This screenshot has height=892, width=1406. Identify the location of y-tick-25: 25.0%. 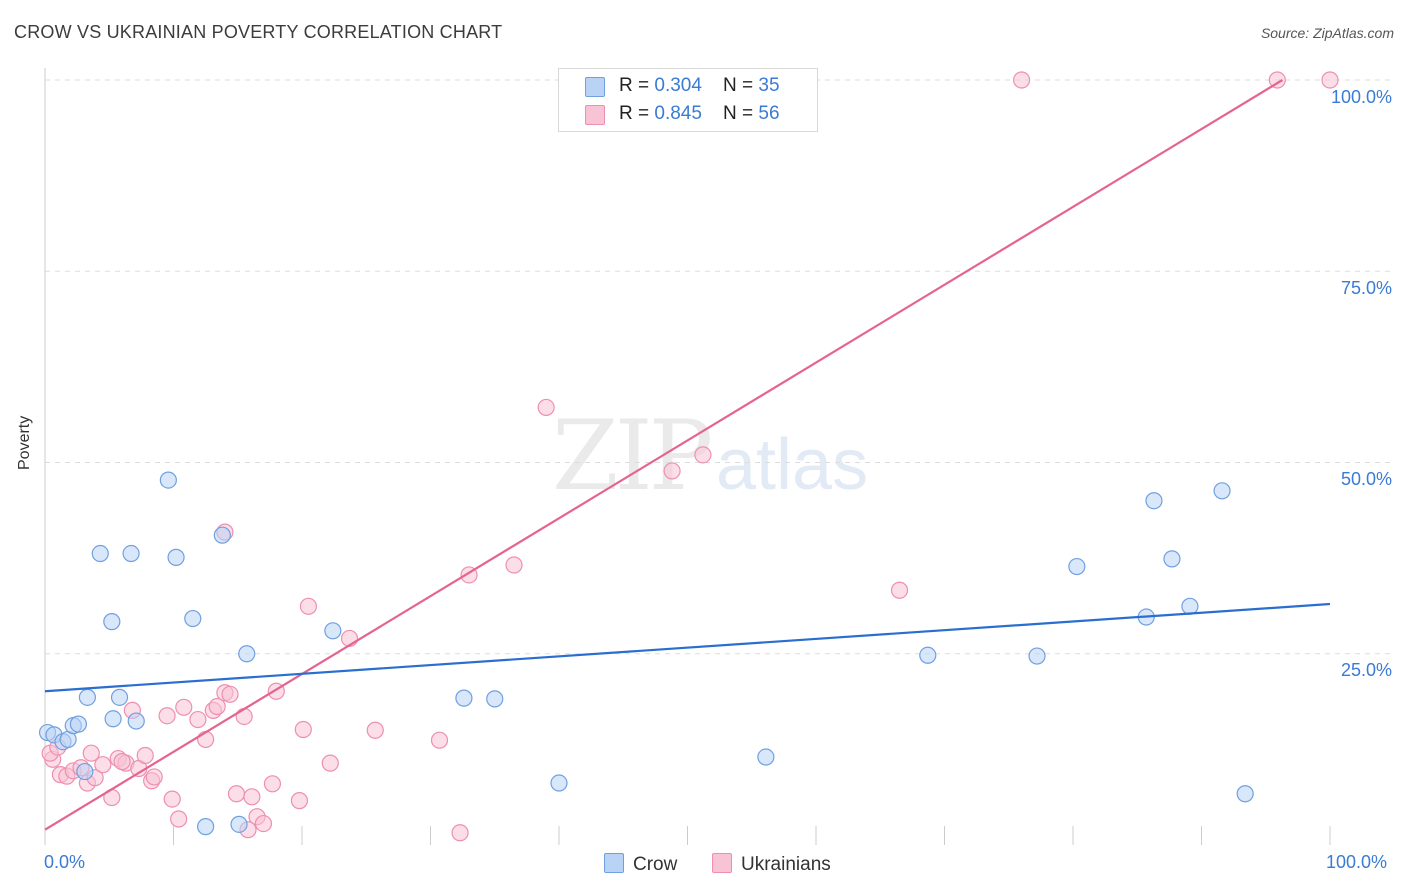
(1366, 670).